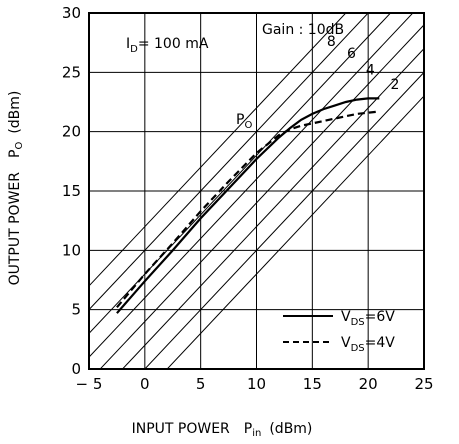 Image resolution: width=459 pixels, height=444 pixels. I want to click on gain-line-label-2: 2, so click(395, 85).